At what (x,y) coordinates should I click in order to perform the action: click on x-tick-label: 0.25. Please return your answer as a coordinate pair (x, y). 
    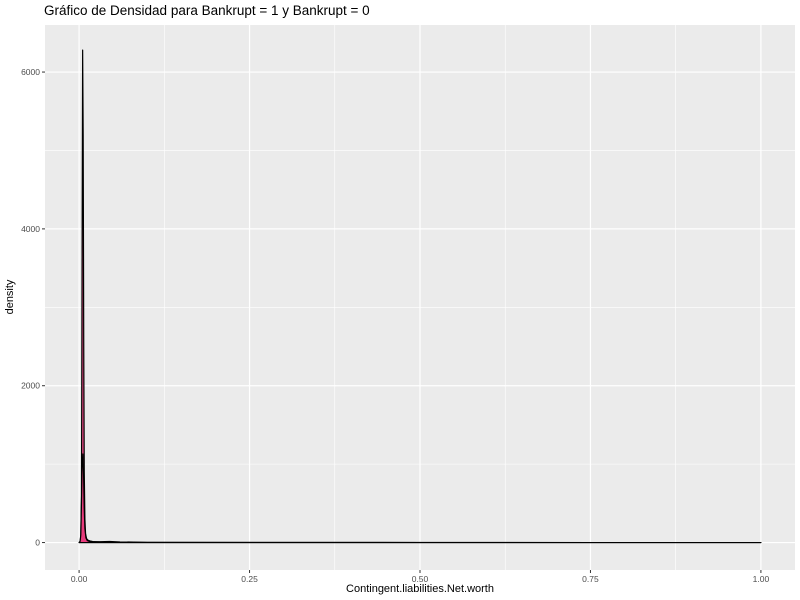
    Looking at the image, I should click on (249, 579).